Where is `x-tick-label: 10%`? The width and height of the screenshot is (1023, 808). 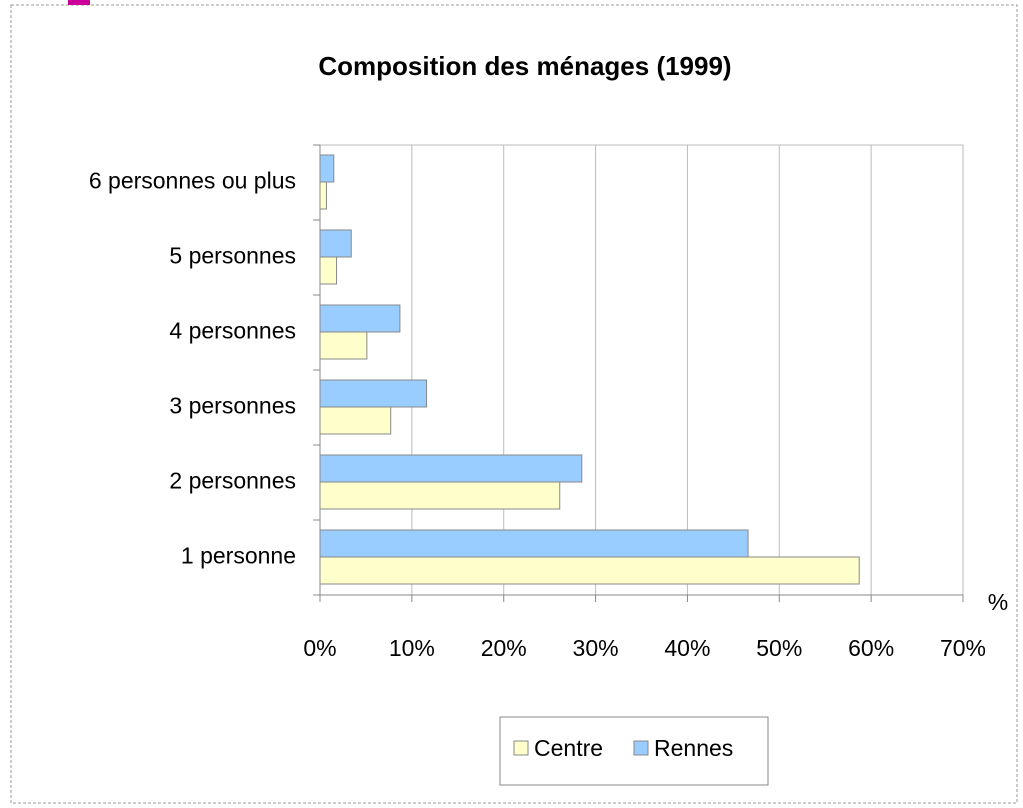
x-tick-label: 10% is located at coordinates (412, 648).